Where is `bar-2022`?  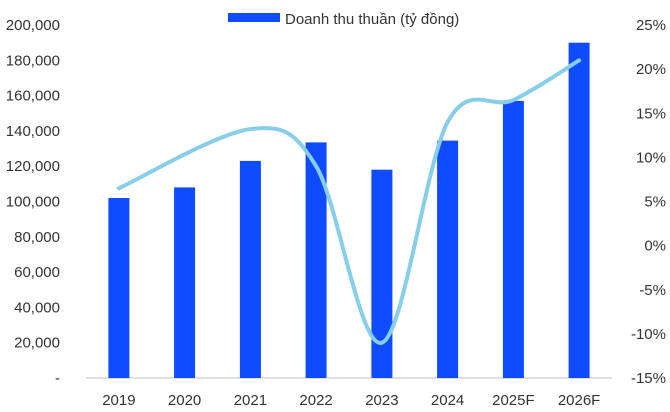 bar-2022 is located at coordinates (316, 260).